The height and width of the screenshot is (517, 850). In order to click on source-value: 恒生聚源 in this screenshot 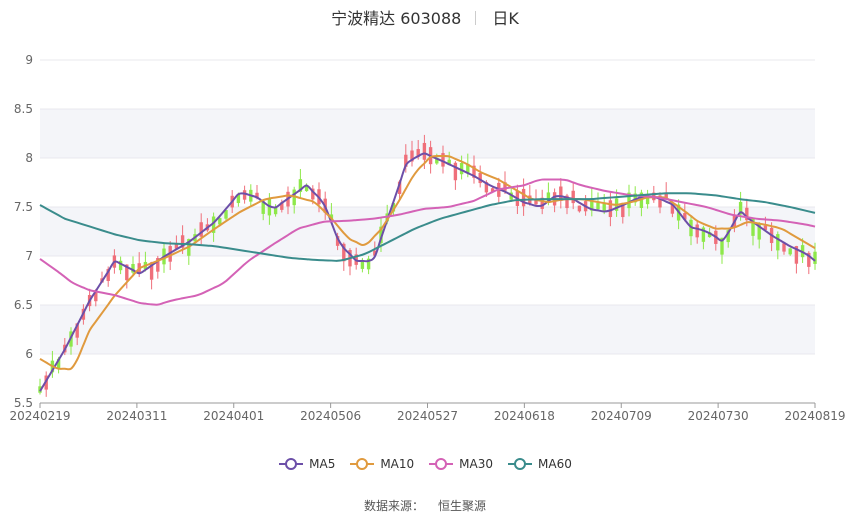, I will do `click(462, 506)`.